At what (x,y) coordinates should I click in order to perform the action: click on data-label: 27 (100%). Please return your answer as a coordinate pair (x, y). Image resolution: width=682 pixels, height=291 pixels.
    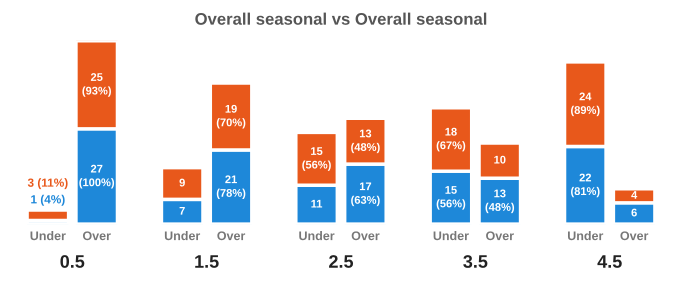
    Looking at the image, I should click on (96, 176).